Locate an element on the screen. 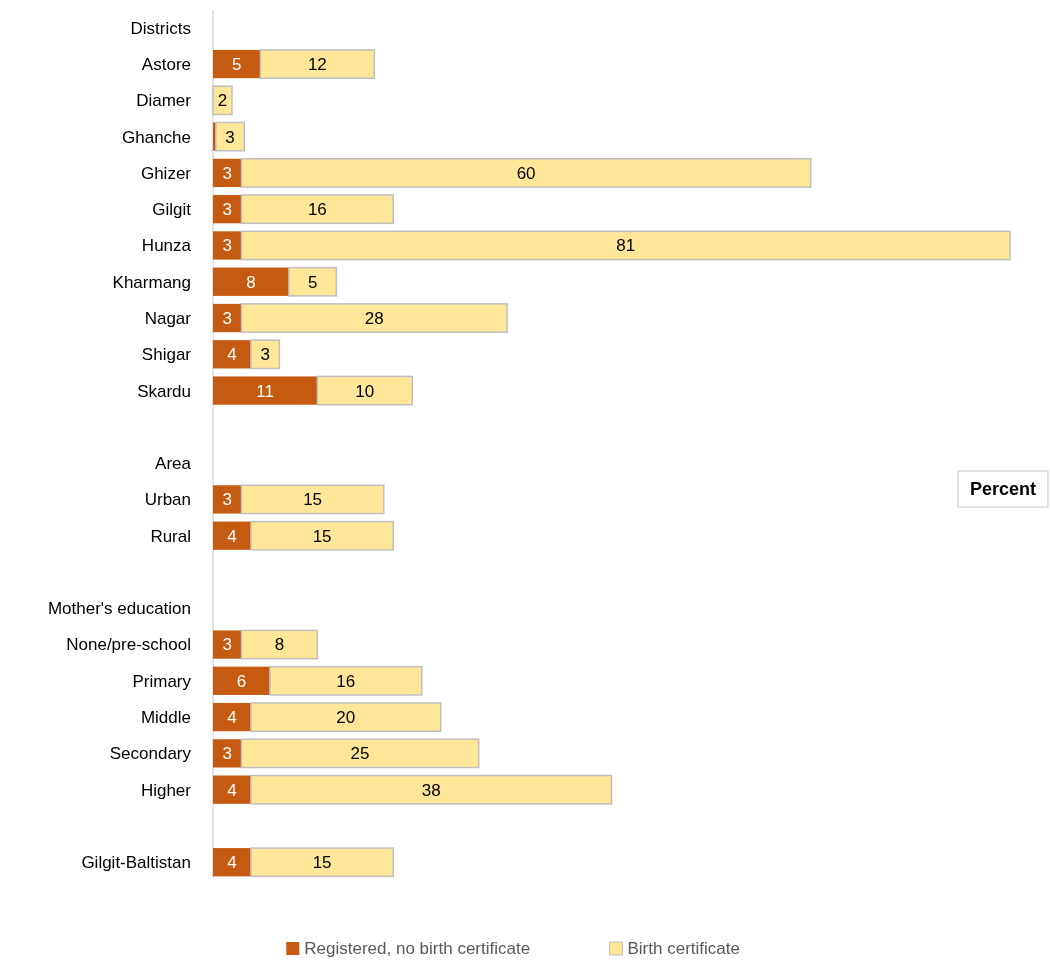  data-label: 60 is located at coordinates (526, 173).